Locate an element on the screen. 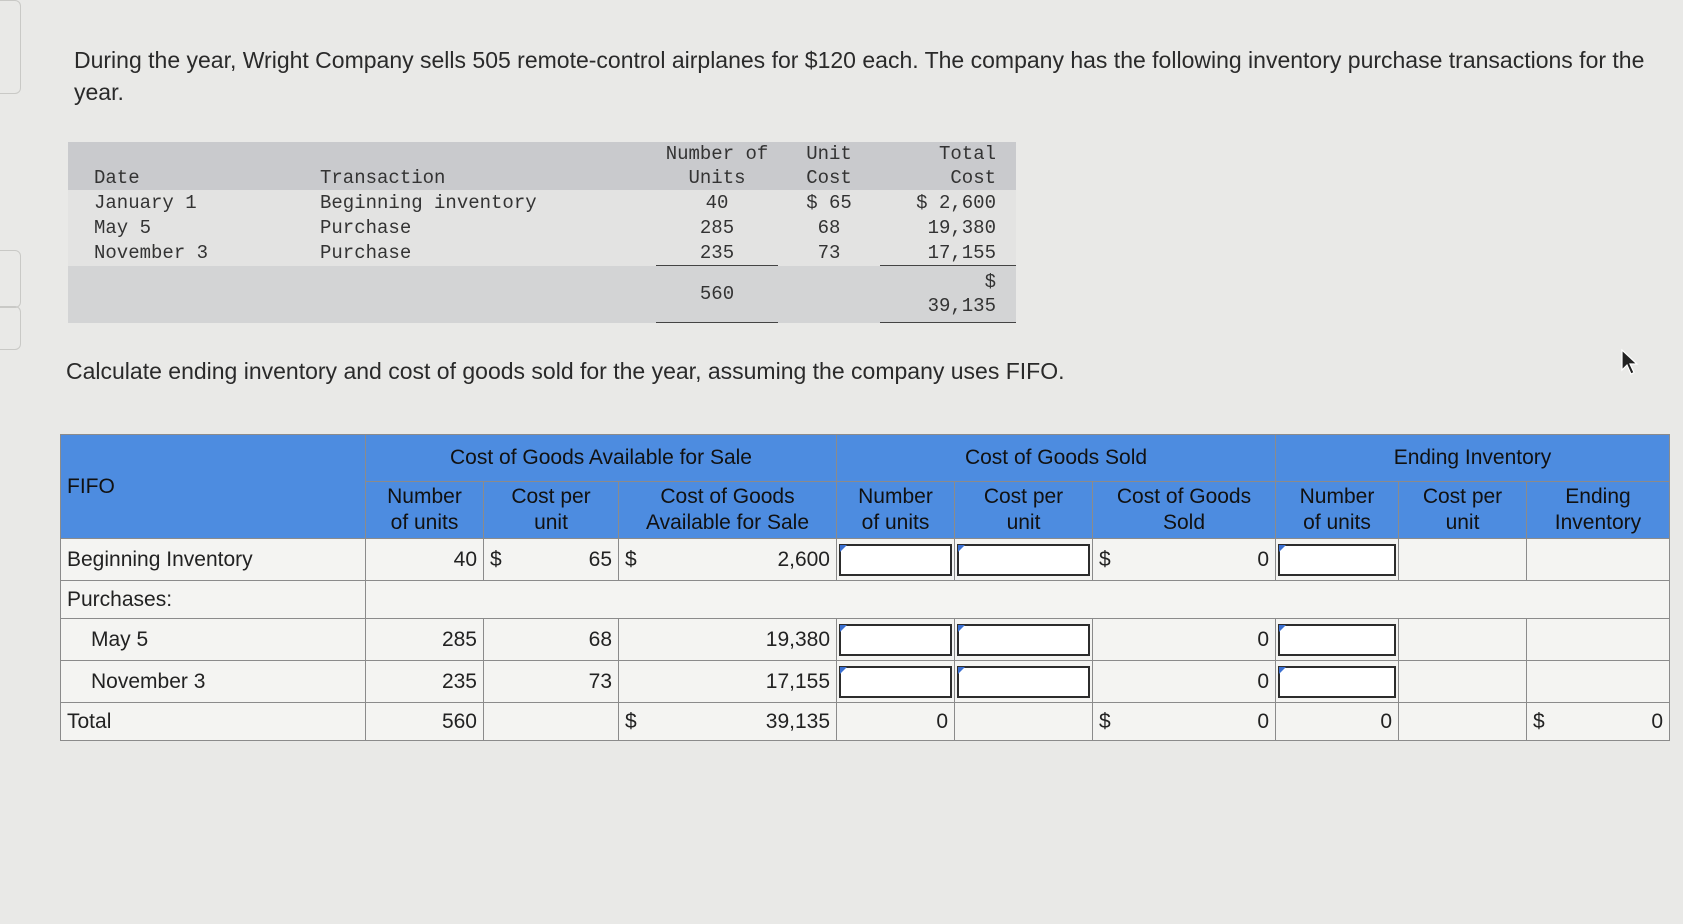  beginning-sold-cpu-input is located at coordinates (1023, 559).